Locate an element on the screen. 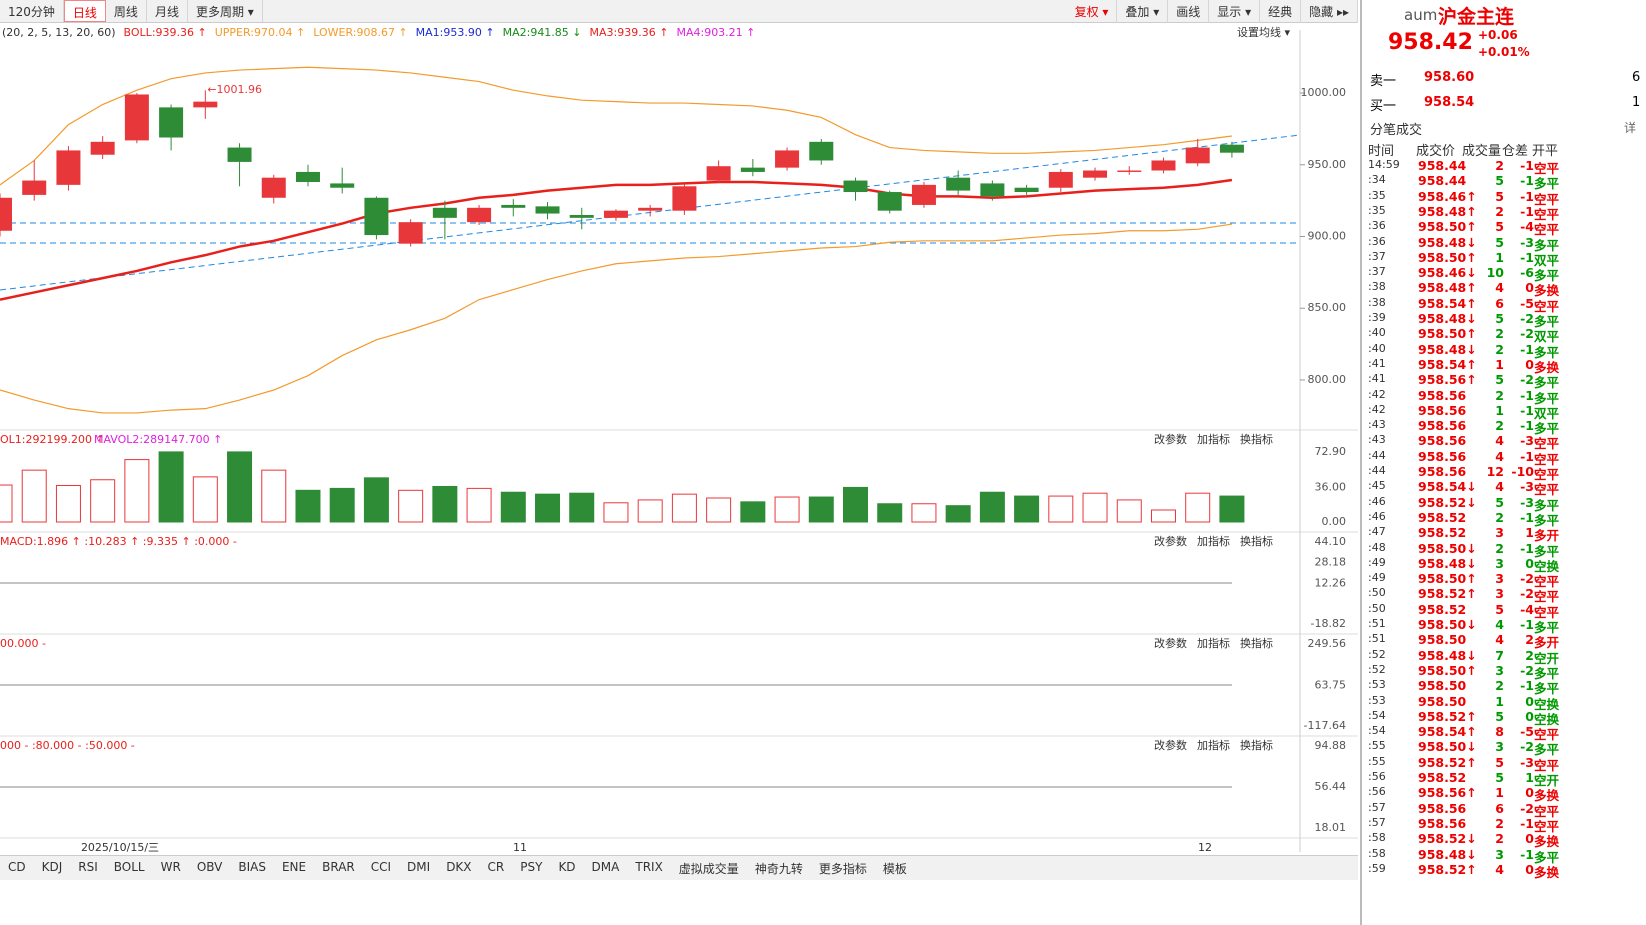  detail-button: 详 is located at coordinates (1630, 128).